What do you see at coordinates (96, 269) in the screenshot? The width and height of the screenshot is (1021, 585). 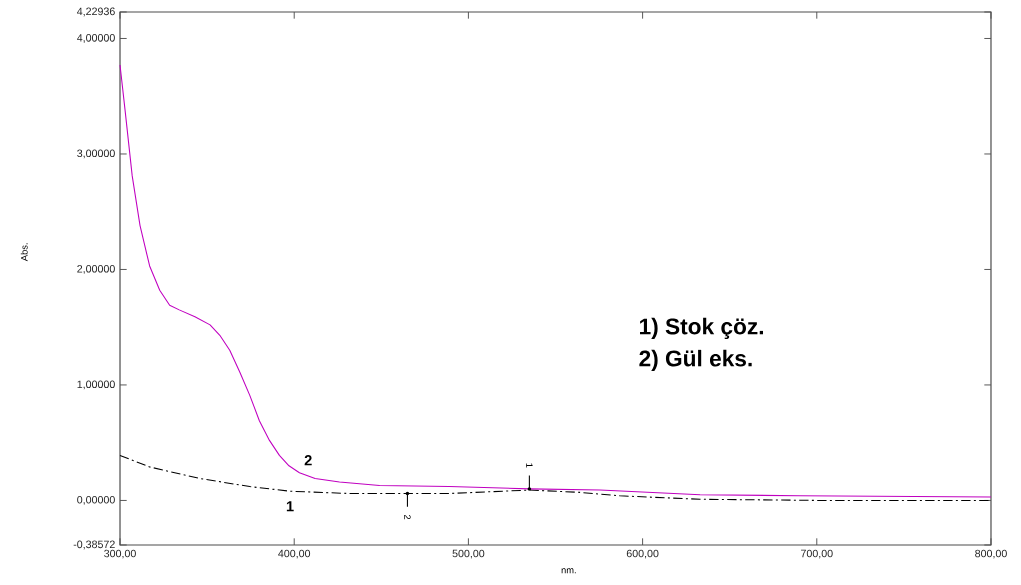 I see `y-tick-label: 2,00000` at bounding box center [96, 269].